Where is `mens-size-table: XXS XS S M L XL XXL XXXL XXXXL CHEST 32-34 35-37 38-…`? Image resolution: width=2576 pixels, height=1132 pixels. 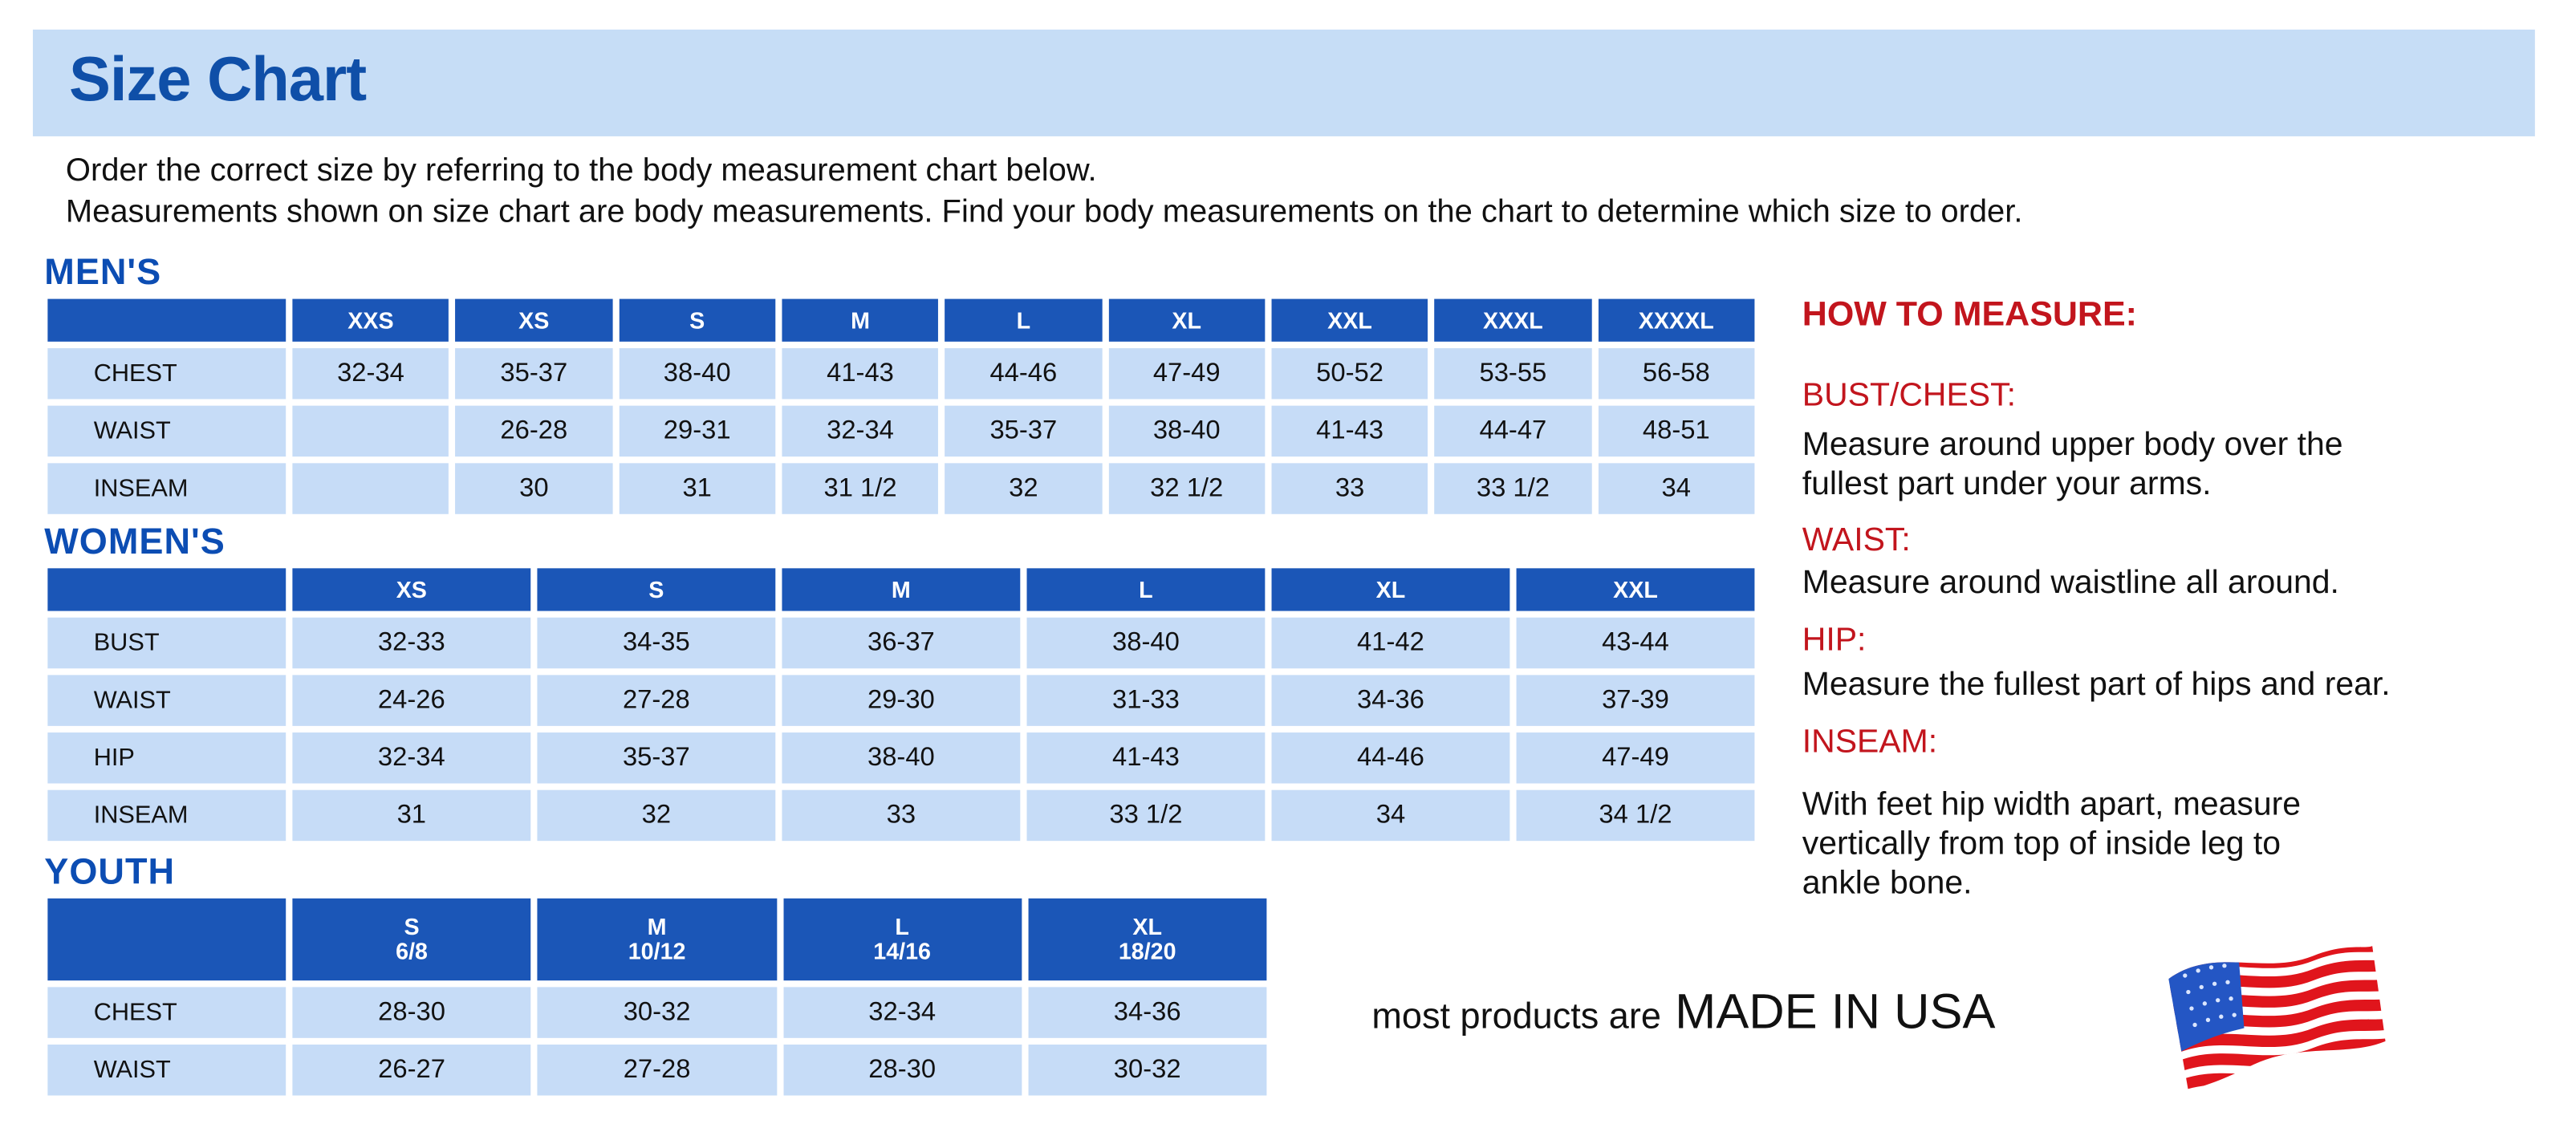 mens-size-table: XXS XS S M L XL XXL XXXL XXXXL CHEST 32-34 35-37 38-… is located at coordinates (901, 406).